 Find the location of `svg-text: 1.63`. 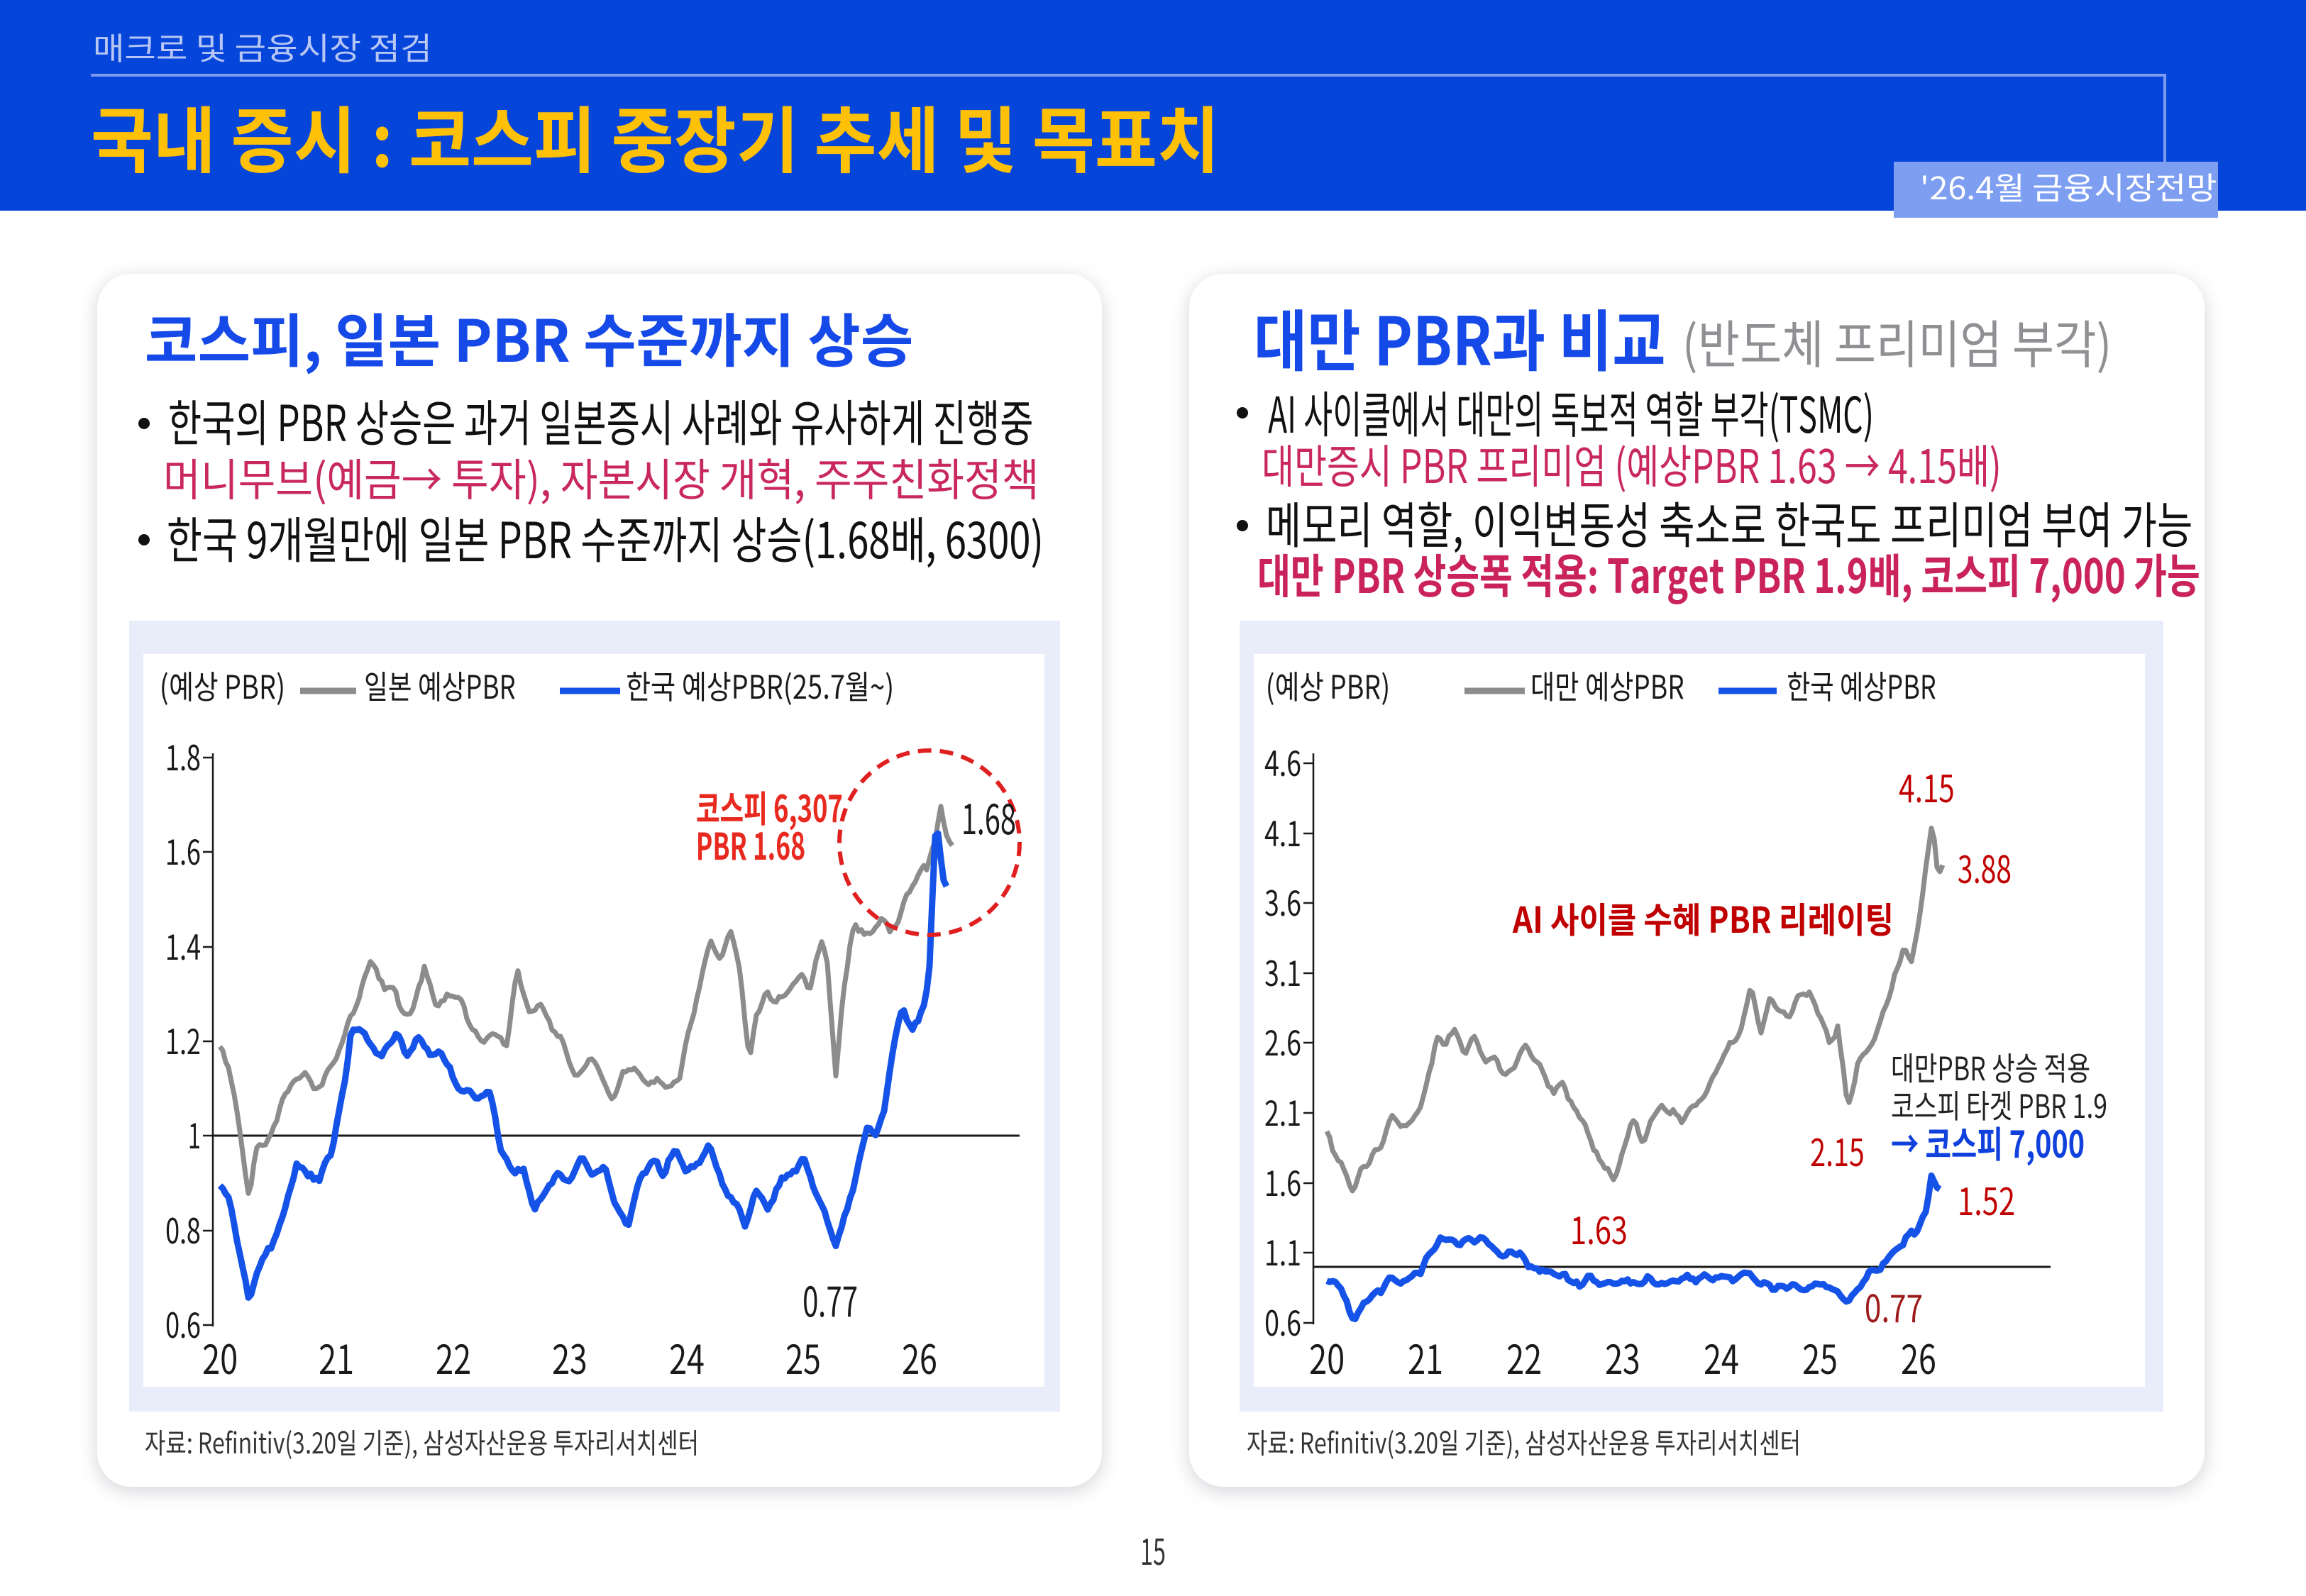

svg-text: 1.63 is located at coordinates (1599, 1229).